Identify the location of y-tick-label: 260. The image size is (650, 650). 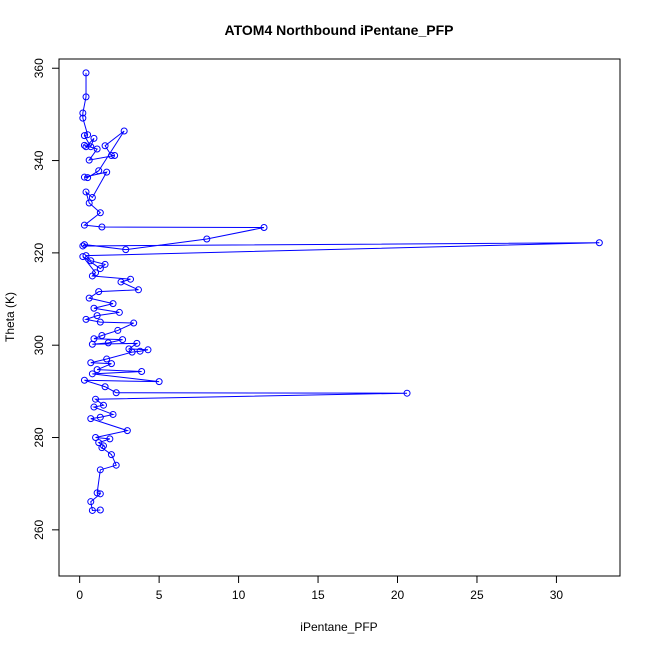
(39, 530).